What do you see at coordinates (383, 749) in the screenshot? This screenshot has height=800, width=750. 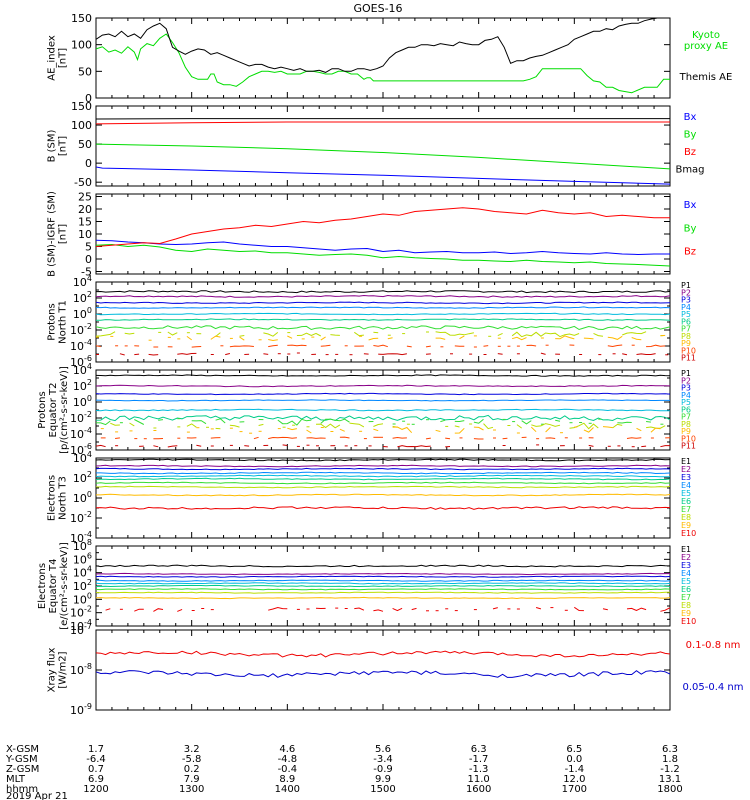 I see `x-axis-value: 5.6` at bounding box center [383, 749].